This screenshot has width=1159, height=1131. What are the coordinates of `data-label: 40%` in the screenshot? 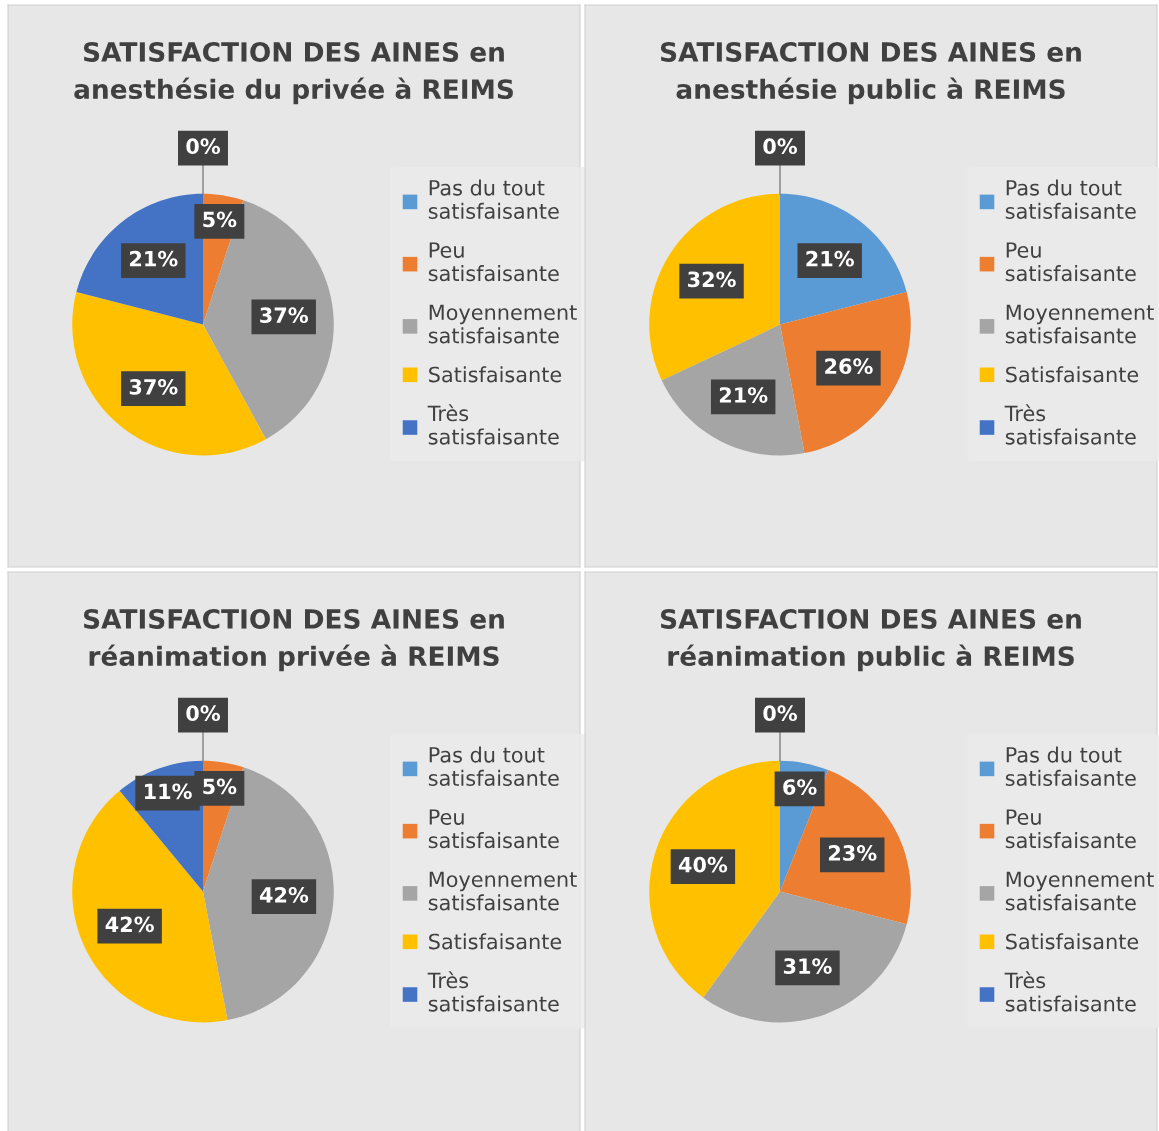 It's located at (703, 864).